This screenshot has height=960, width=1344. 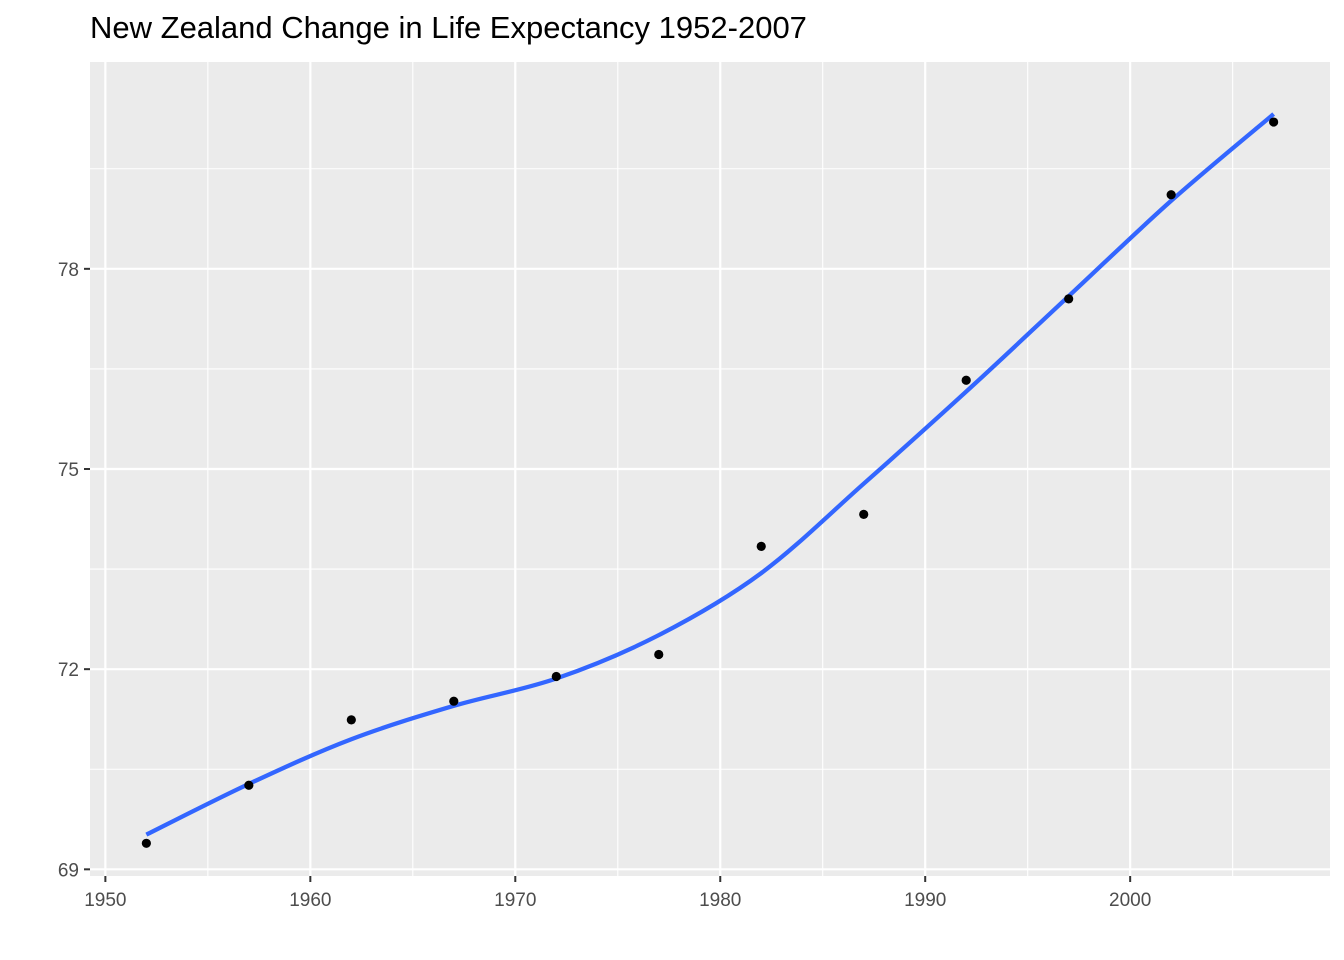 What do you see at coordinates (68, 670) in the screenshot?
I see `y-tick-label: 72` at bounding box center [68, 670].